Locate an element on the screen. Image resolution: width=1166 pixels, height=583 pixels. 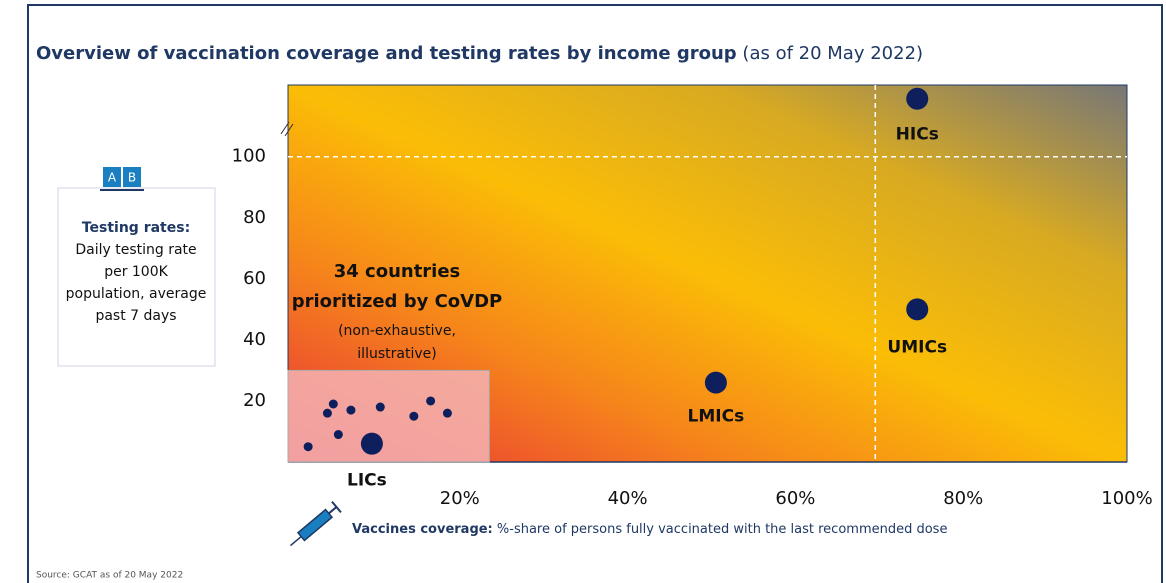
source: Source: GCAT as of 20 May 2022 is located at coordinates (109, 576).